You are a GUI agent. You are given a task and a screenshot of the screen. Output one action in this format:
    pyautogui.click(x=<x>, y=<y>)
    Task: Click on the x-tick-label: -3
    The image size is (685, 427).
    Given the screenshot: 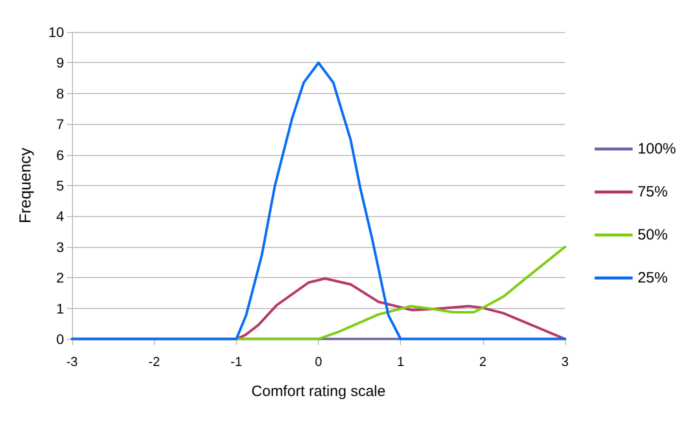 What is the action you would take?
    pyautogui.click(x=72, y=361)
    